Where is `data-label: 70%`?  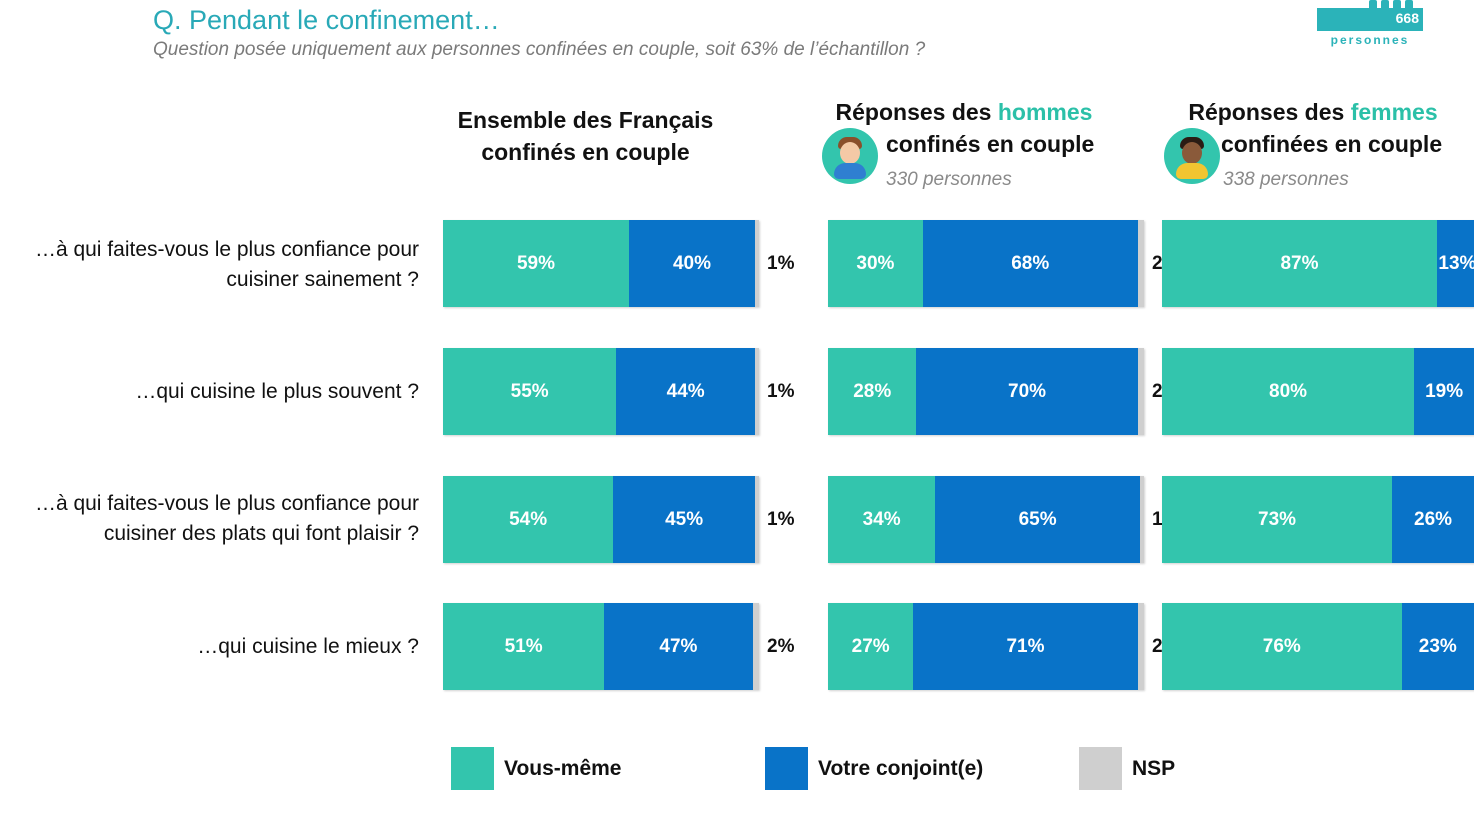 data-label: 70% is located at coordinates (1027, 391).